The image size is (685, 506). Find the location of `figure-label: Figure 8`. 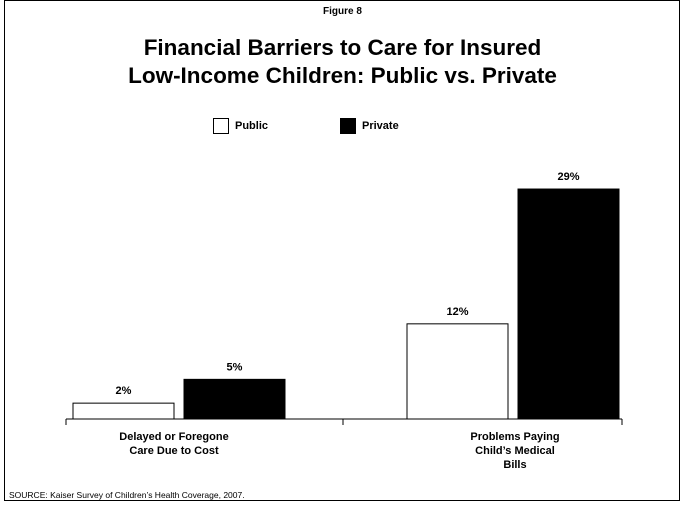

figure-label: Figure 8 is located at coordinates (342, 11).